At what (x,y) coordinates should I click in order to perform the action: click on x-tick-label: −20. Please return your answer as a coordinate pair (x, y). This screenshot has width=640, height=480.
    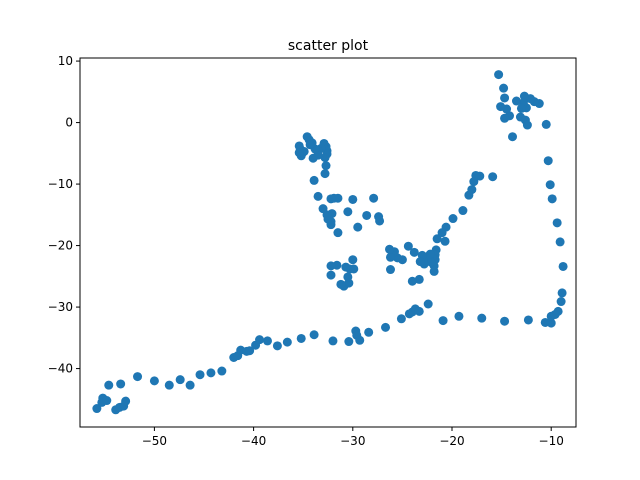
    Looking at the image, I should click on (451, 441).